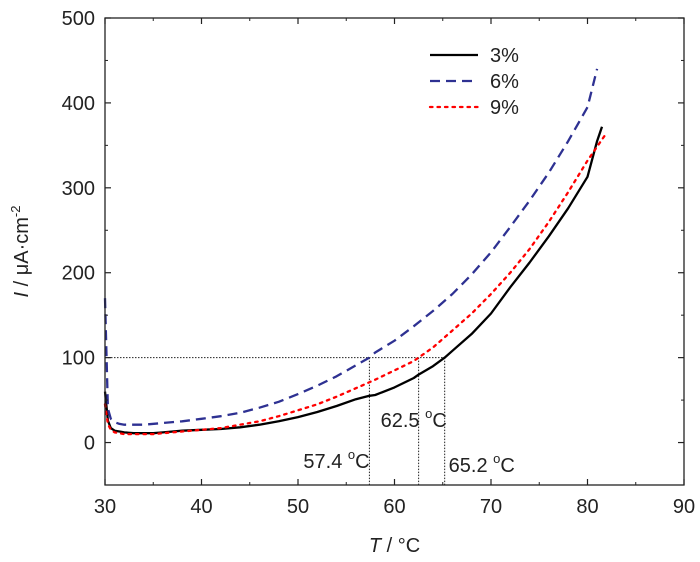 The width and height of the screenshot is (700, 562). I want to click on y-tick-label: 100, so click(78, 359).